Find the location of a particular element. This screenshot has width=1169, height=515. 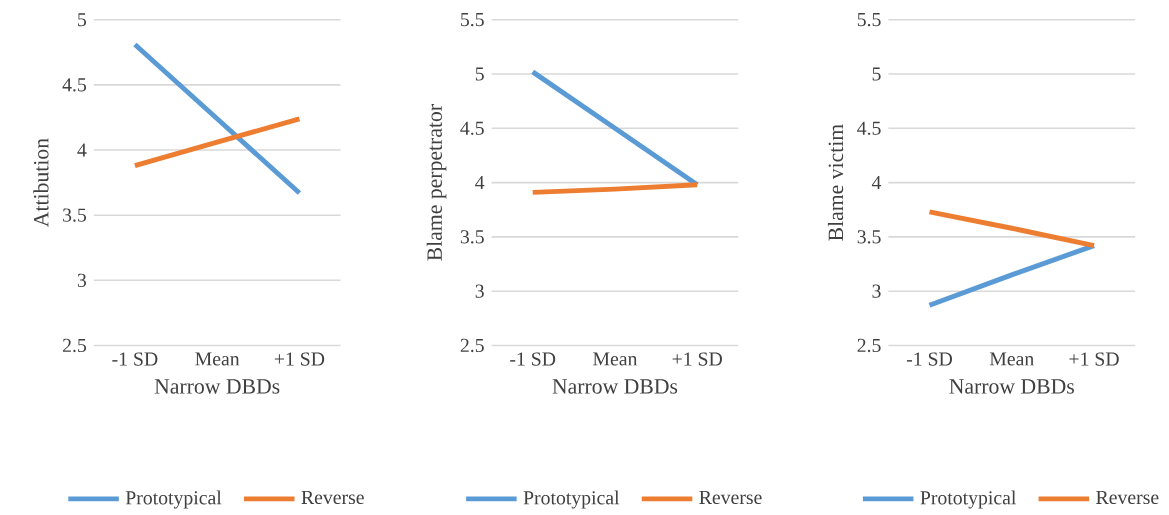

y-axis-title: Attibution is located at coordinates (41, 182).